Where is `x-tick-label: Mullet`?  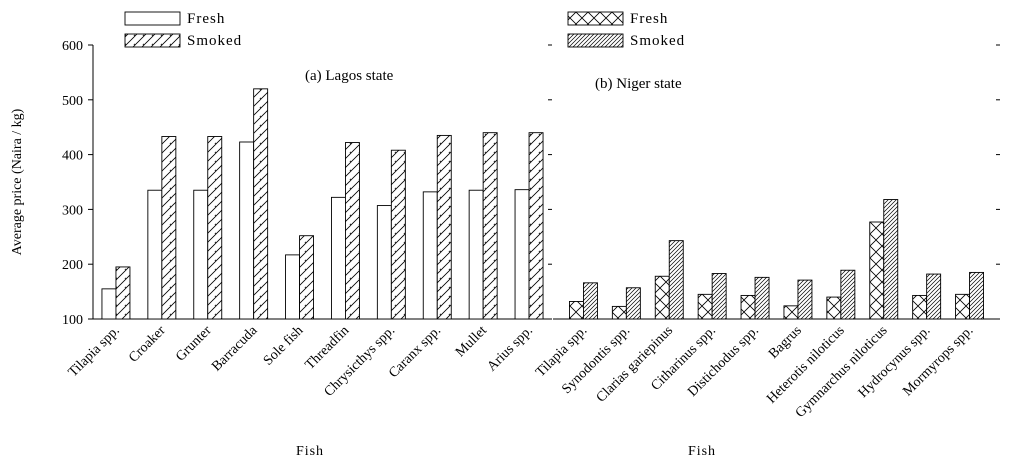
x-tick-label: Mullet is located at coordinates (471, 341).